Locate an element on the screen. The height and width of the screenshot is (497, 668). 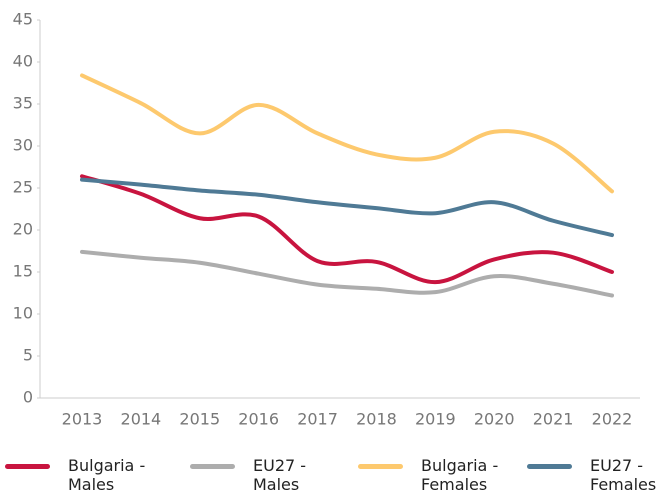
y-tick-label: 10 is located at coordinates (23, 313).